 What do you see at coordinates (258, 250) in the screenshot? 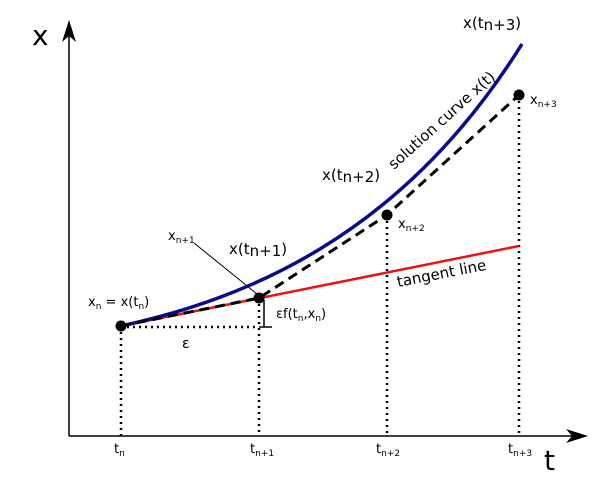
I see `exact-label-n1: x(tn+1)` at bounding box center [258, 250].